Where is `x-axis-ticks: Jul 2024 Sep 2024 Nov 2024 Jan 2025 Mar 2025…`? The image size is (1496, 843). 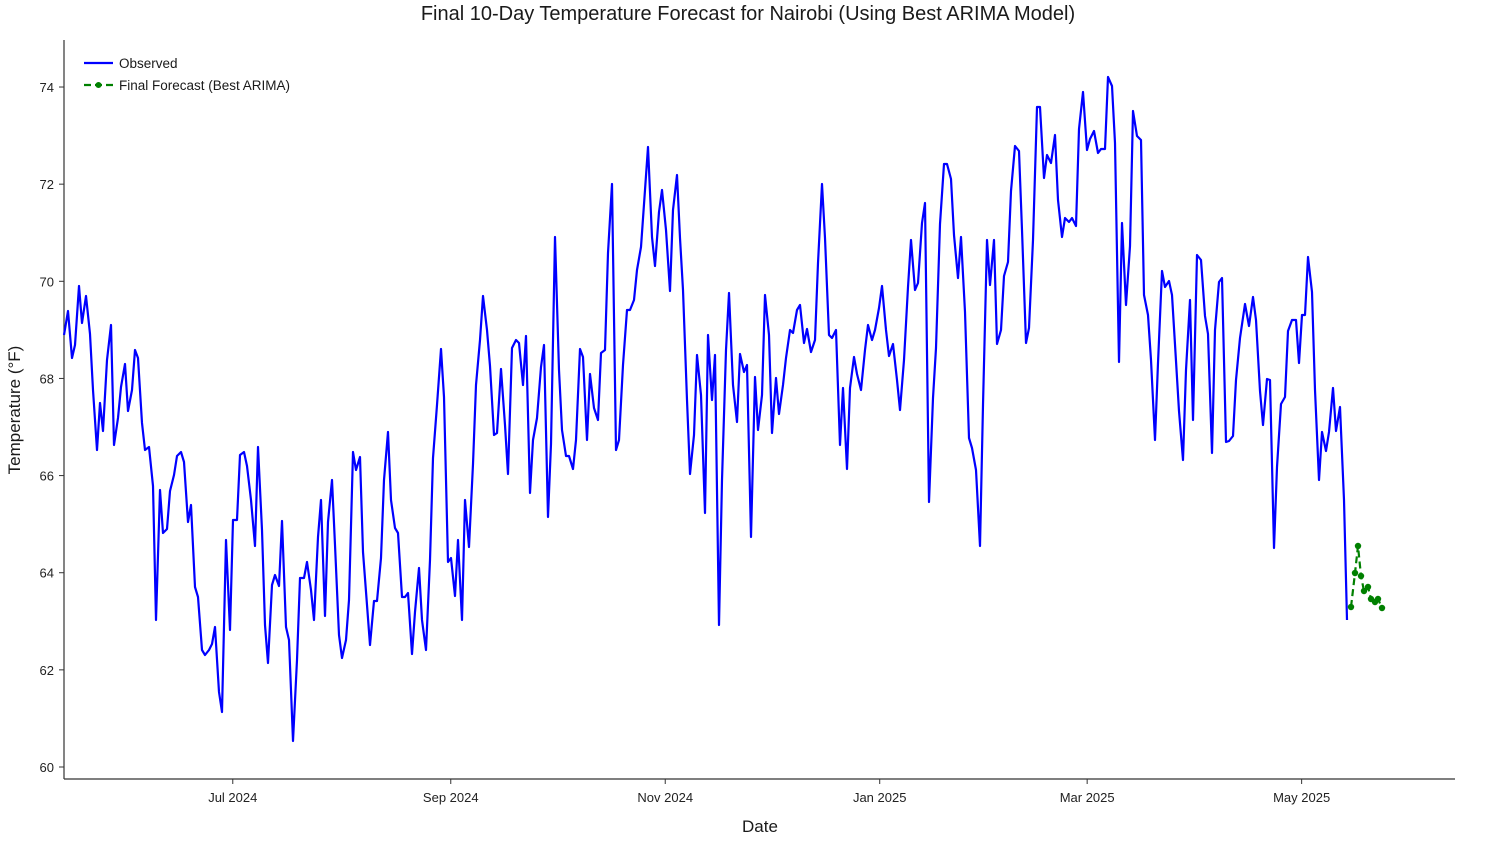 x-axis-ticks: Jul 2024 Sep 2024 Nov 2024 Jan 2025 Mar 2025… is located at coordinates (769, 792).